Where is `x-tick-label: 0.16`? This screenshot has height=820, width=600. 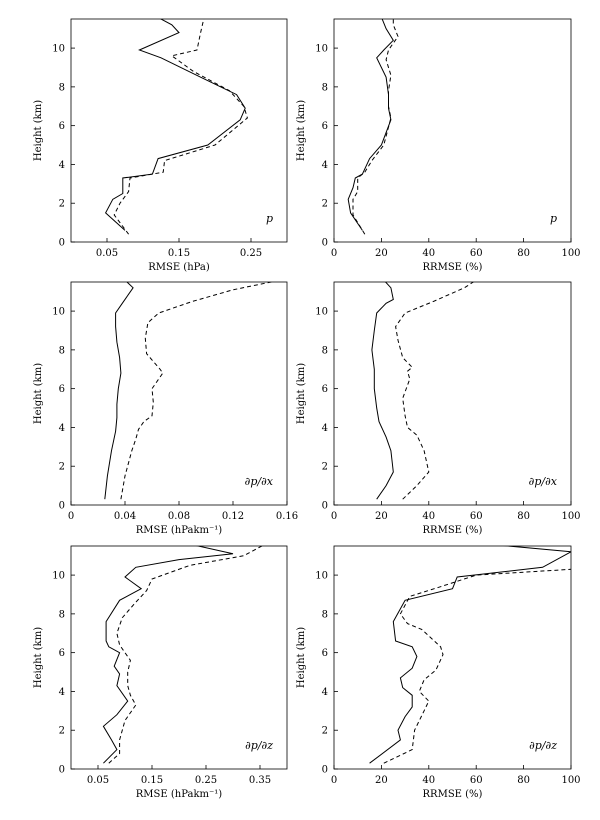 x-tick-label: 0.16 is located at coordinates (287, 516).